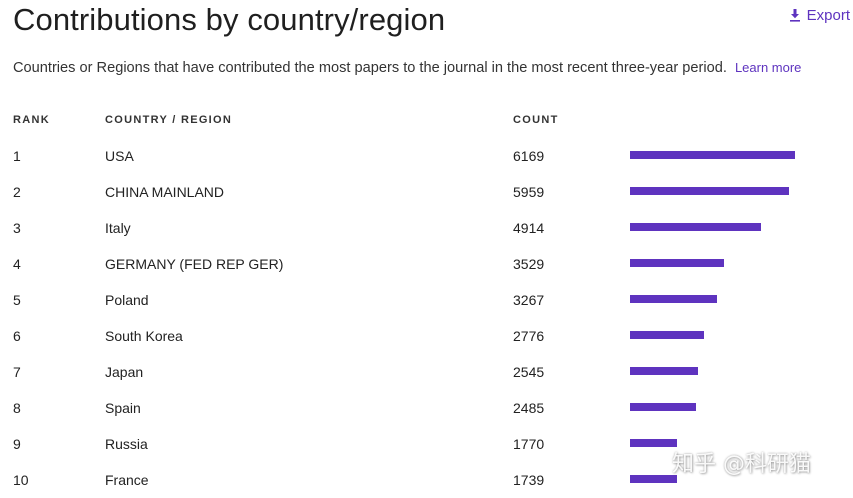  Describe the element at coordinates (529, 264) in the screenshot. I see `count-cell: 3529` at that location.